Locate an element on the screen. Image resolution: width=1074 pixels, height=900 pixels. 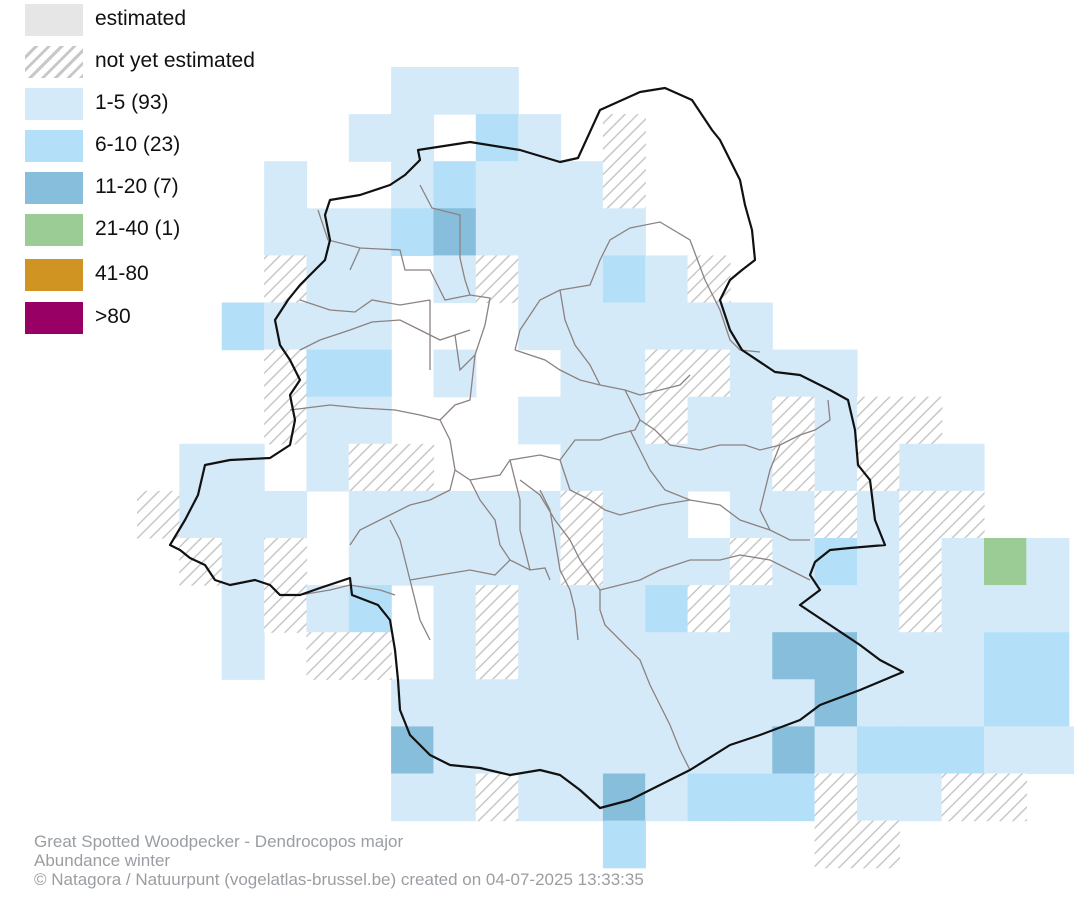
legend-label: 1-5 (93) is located at coordinates (132, 102).